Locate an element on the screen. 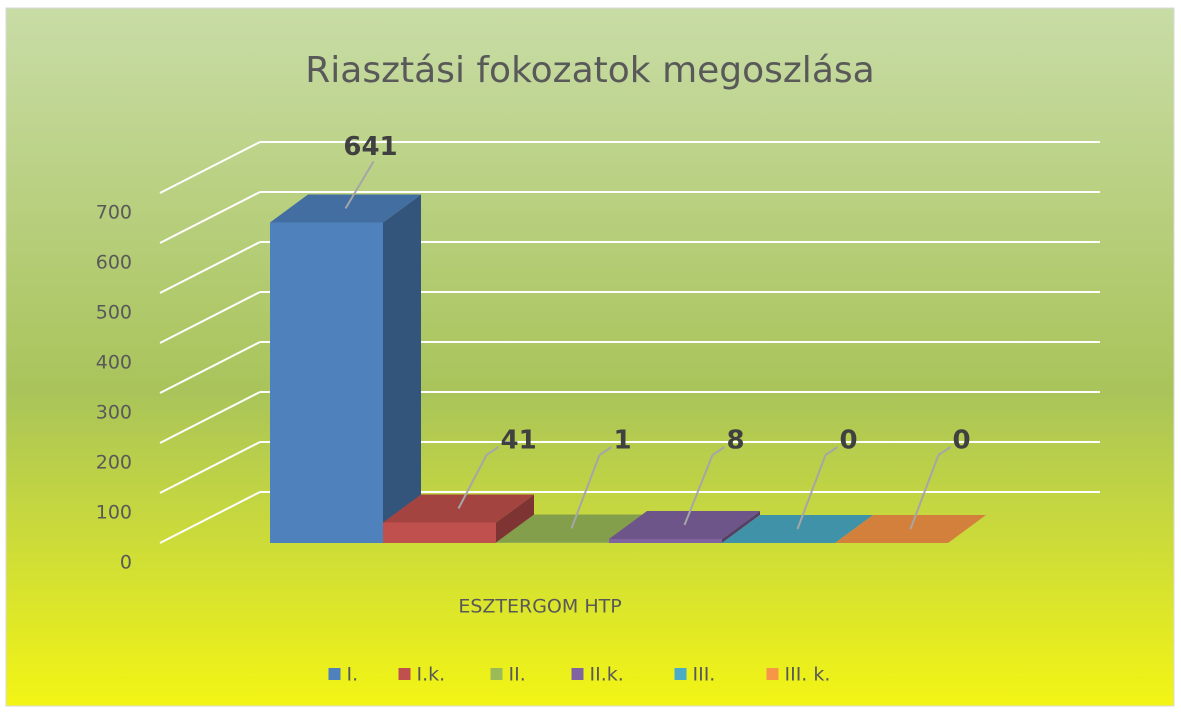 This screenshot has width=1181, height=713. x-tick-label: ESZTERGOM HTP is located at coordinates (539, 607).